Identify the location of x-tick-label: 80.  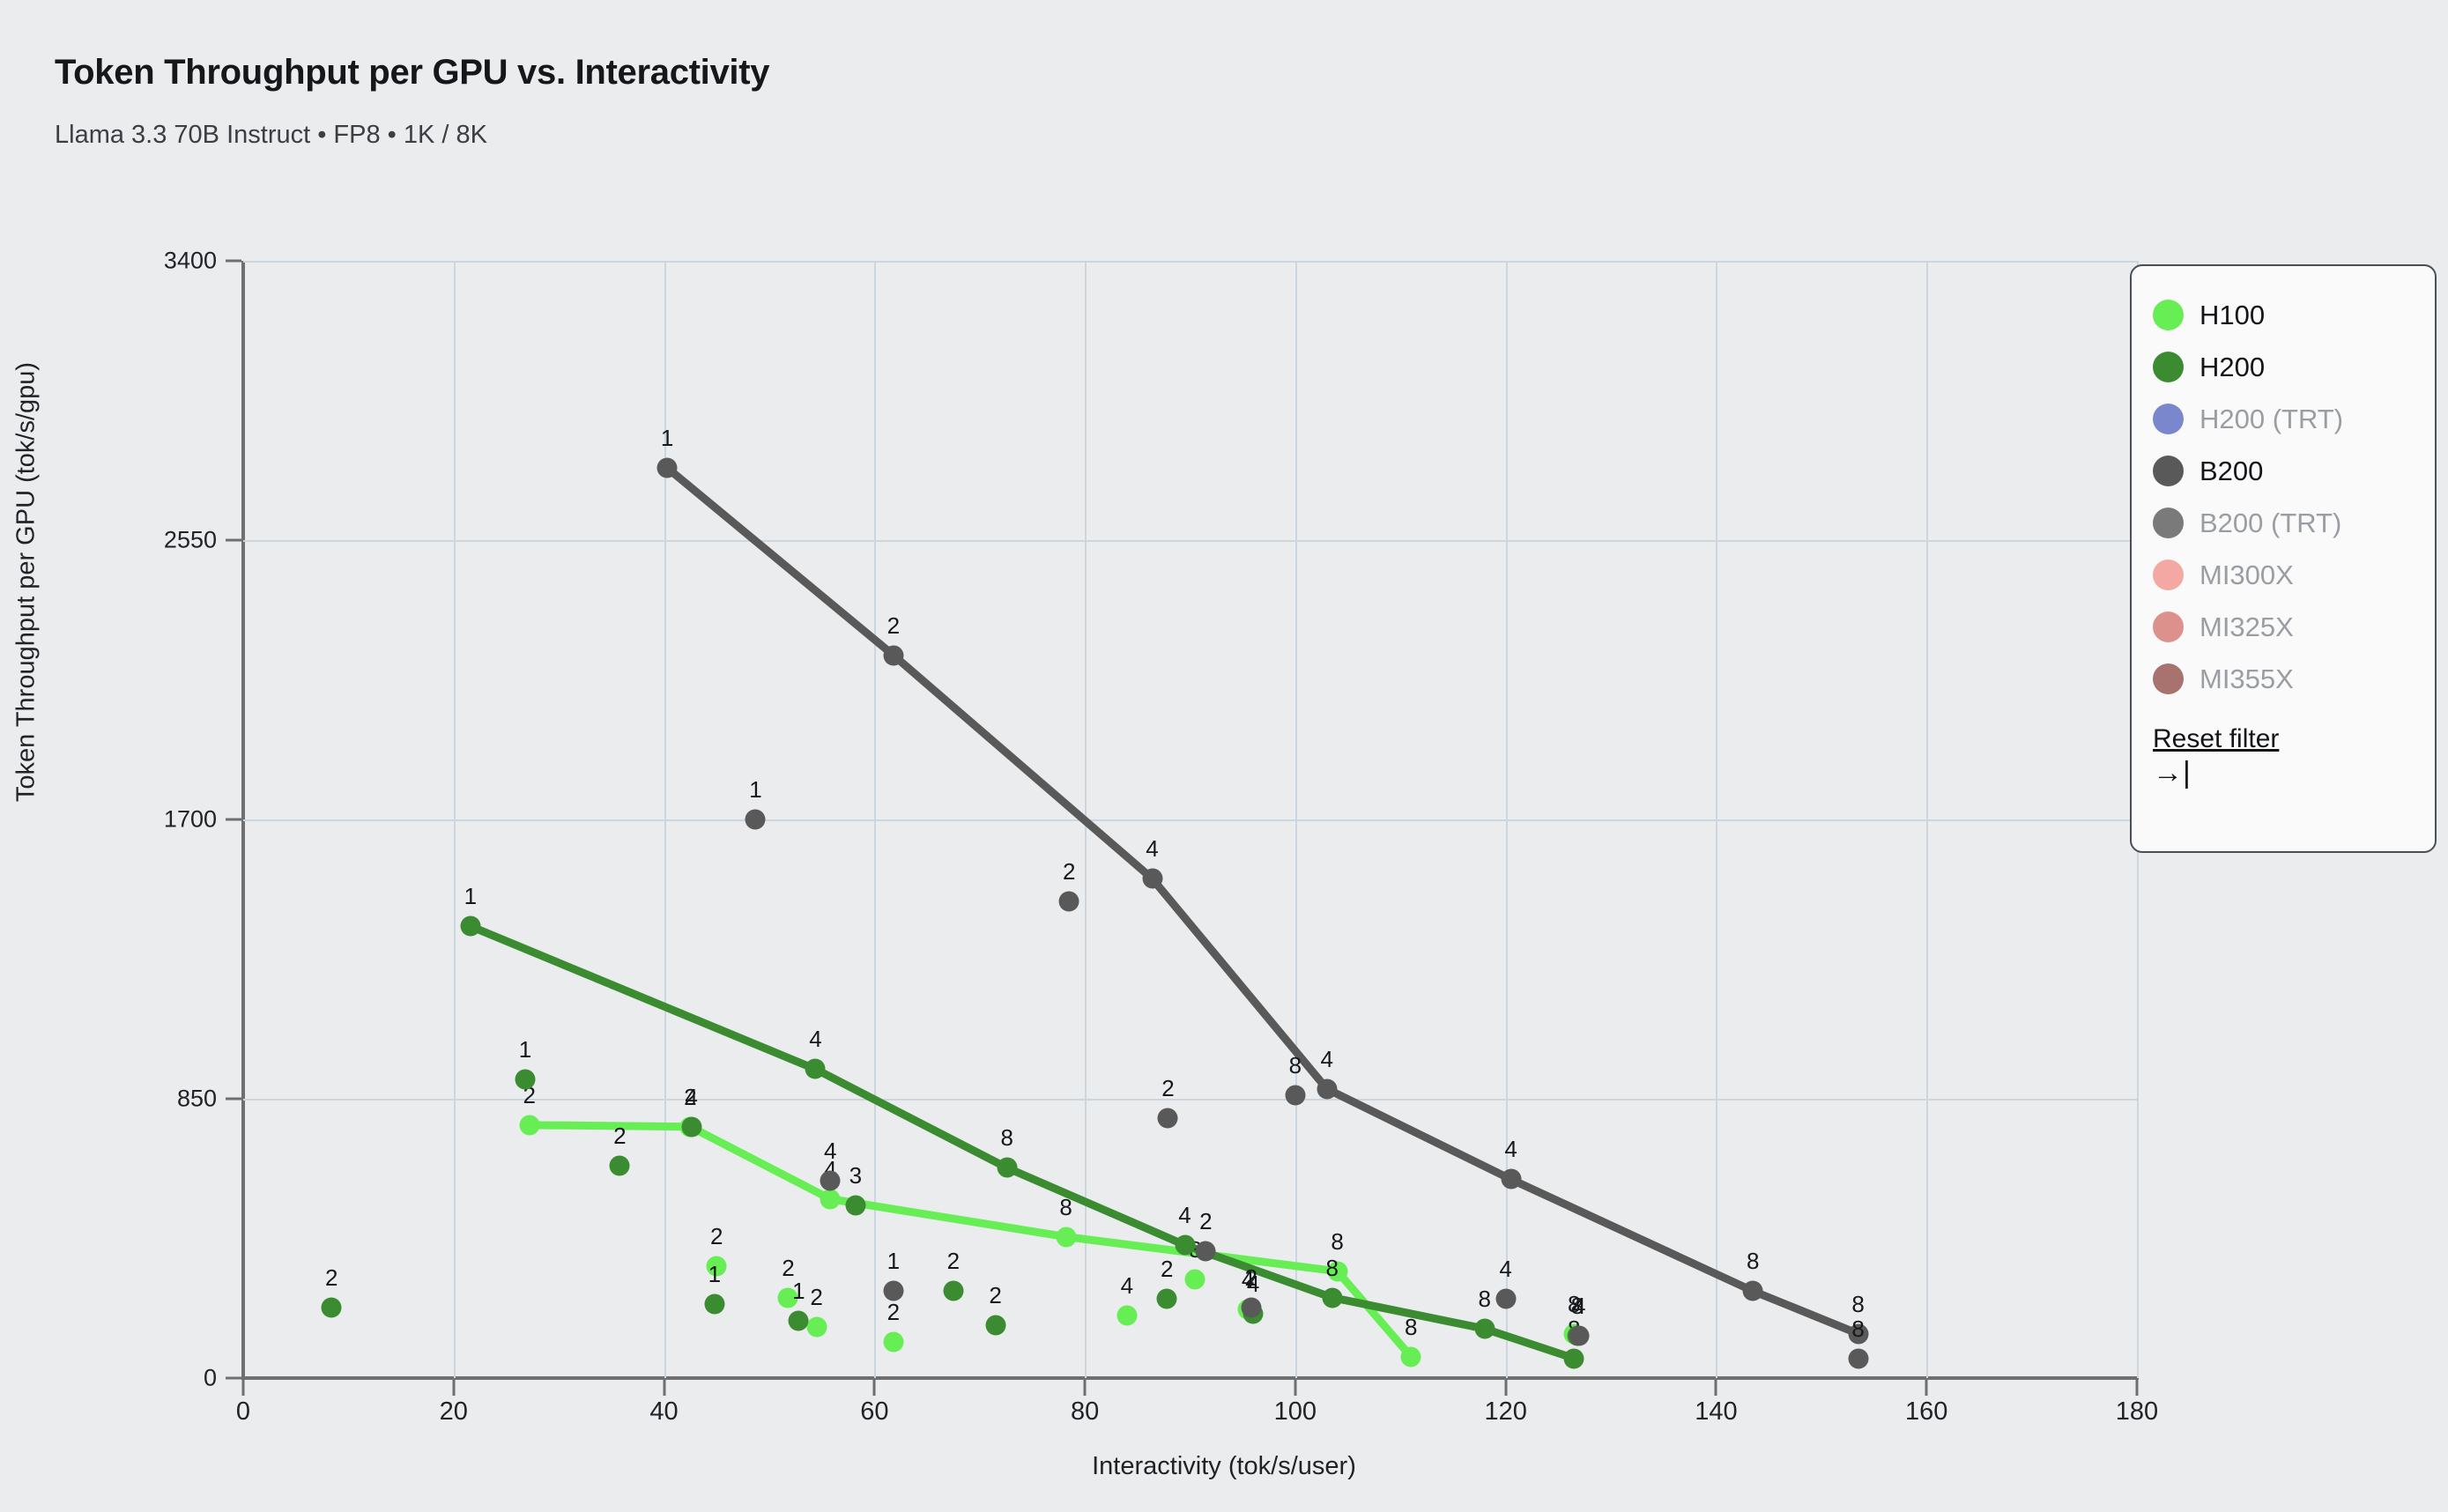
(1085, 1411).